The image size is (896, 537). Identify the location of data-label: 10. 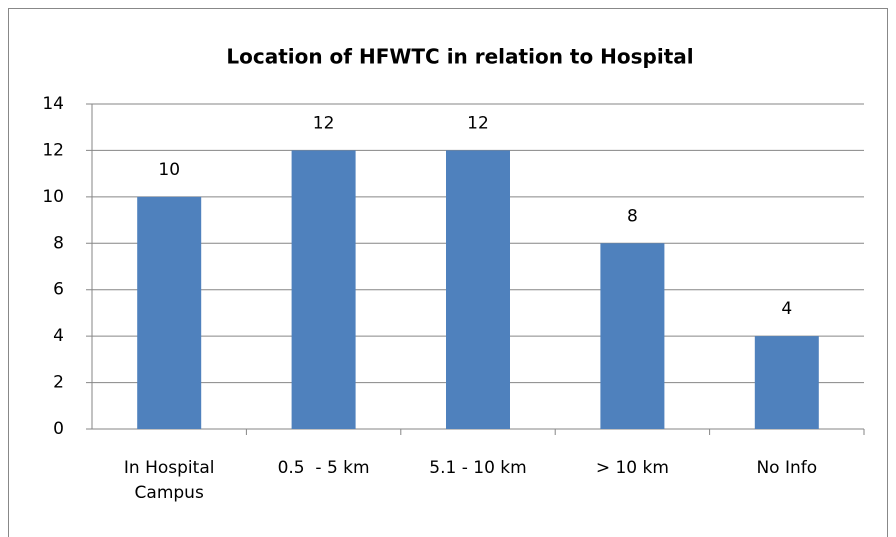
(169, 170).